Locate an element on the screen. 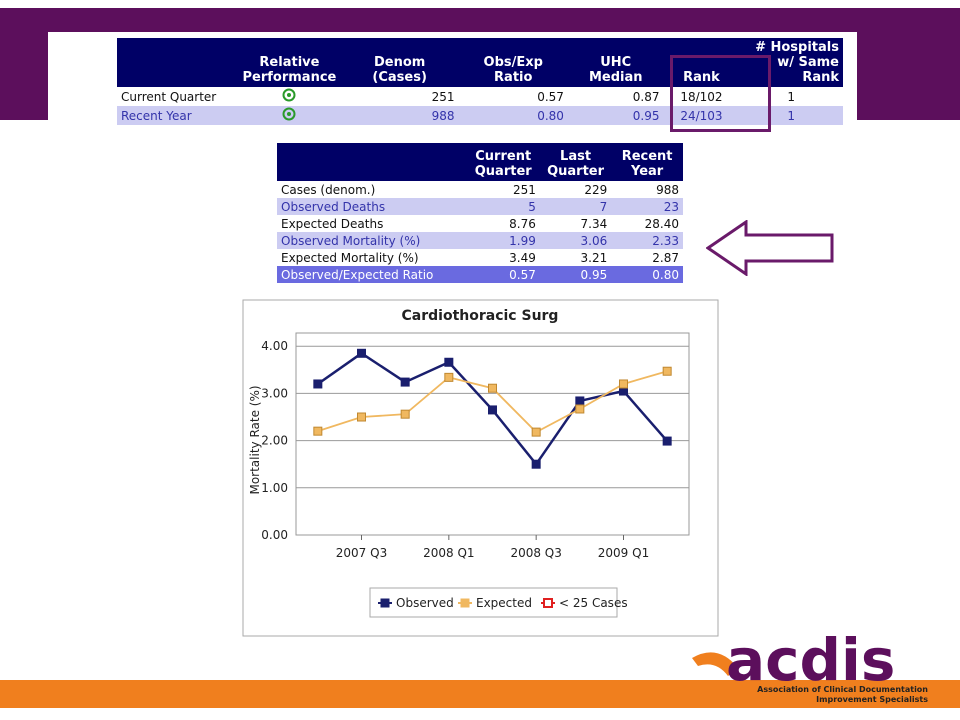 Image resolution: width=960 pixels, height=720 pixels. row: Cases (denom.) 251 229 988 is located at coordinates (480, 189).